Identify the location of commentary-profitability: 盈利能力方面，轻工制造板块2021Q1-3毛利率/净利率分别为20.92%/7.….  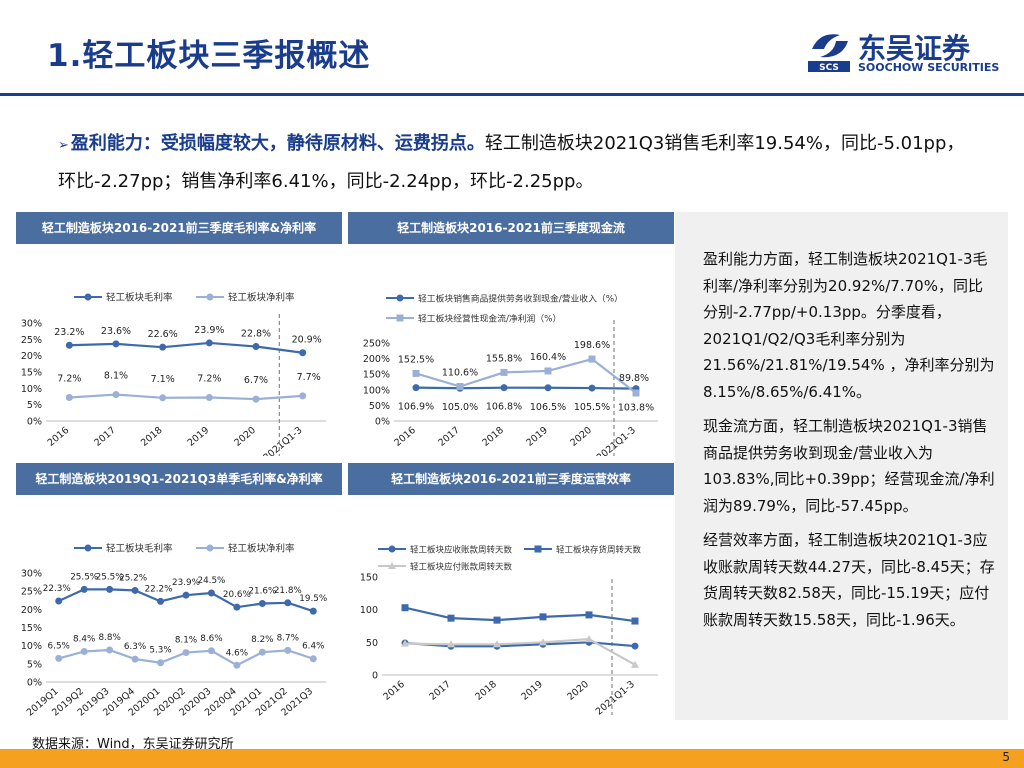
(849, 325).